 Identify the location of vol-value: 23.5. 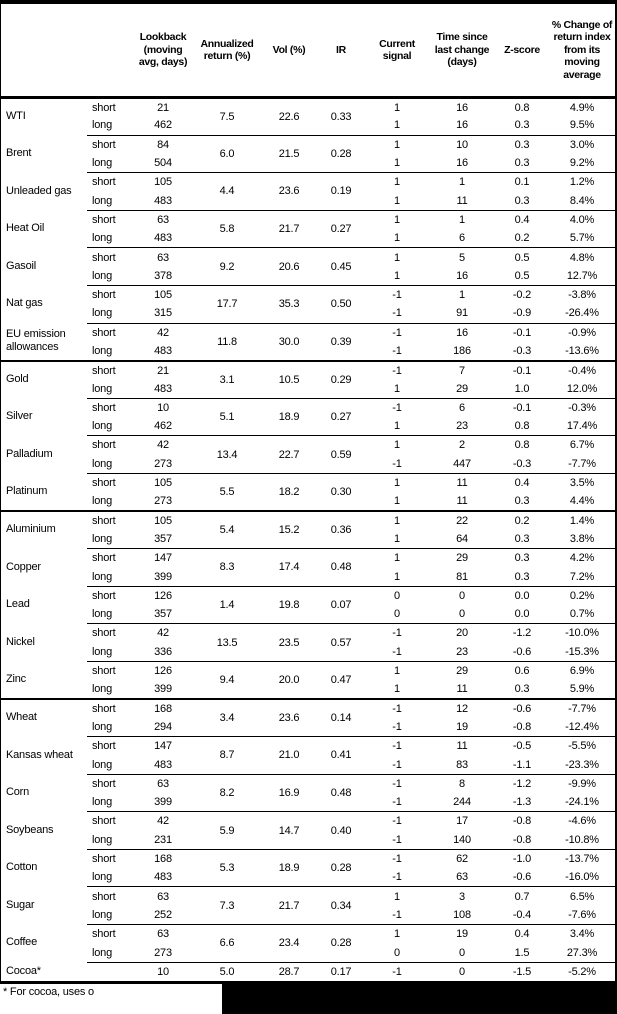
(289, 642).